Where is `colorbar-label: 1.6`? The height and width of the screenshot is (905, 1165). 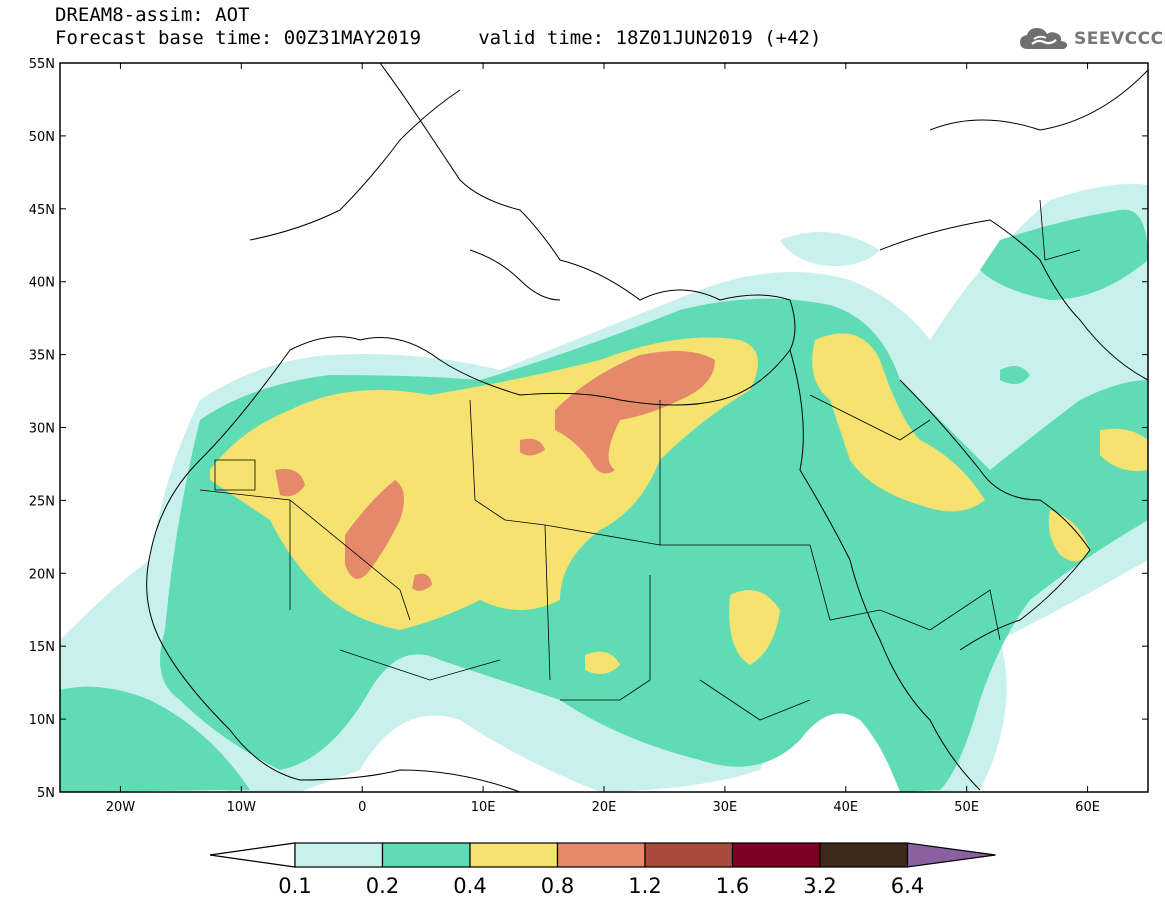 colorbar-label: 1.6 is located at coordinates (732, 886).